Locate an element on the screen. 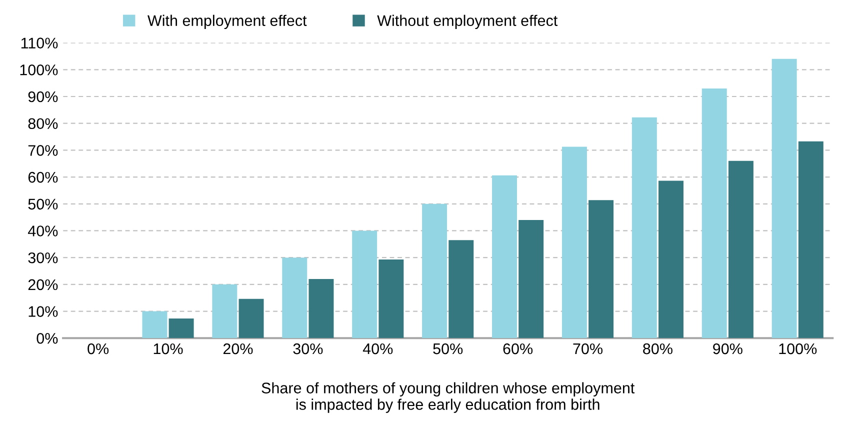  y-tick-label: 40% is located at coordinates (43, 231).